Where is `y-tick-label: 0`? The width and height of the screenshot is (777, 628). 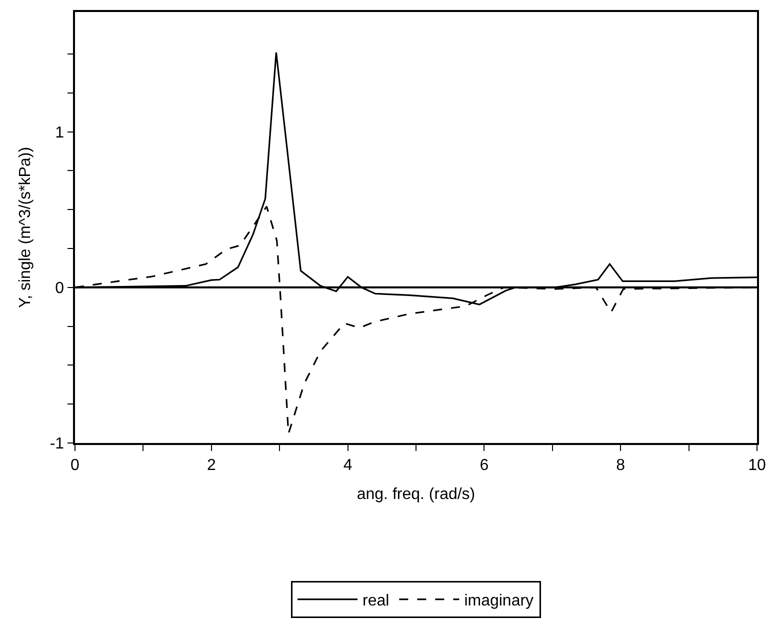
y-tick-label: 0 is located at coordinates (59, 288).